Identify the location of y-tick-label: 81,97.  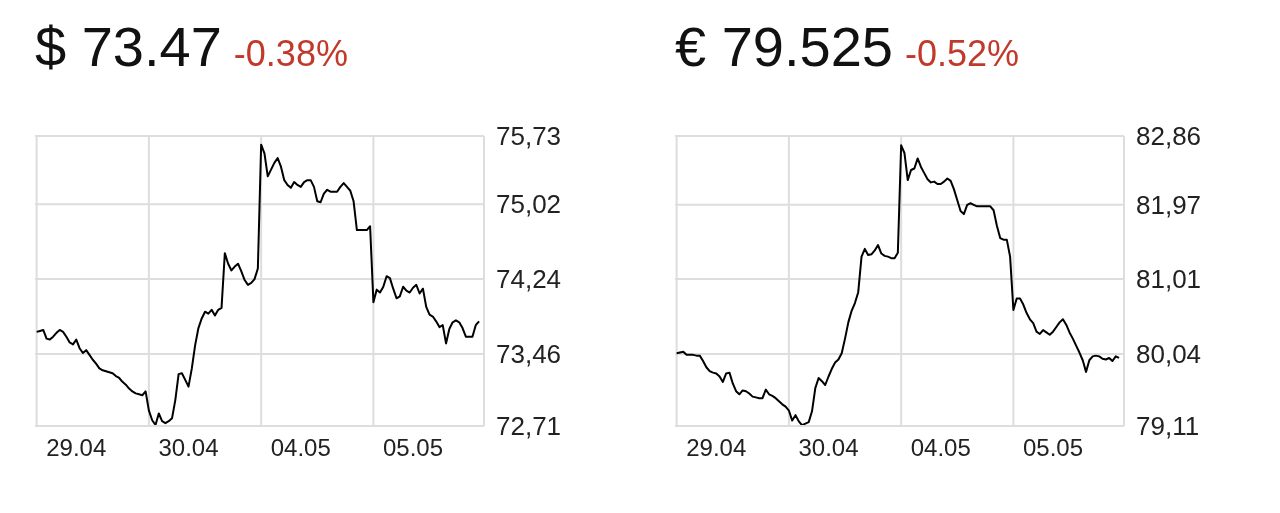
(1169, 204).